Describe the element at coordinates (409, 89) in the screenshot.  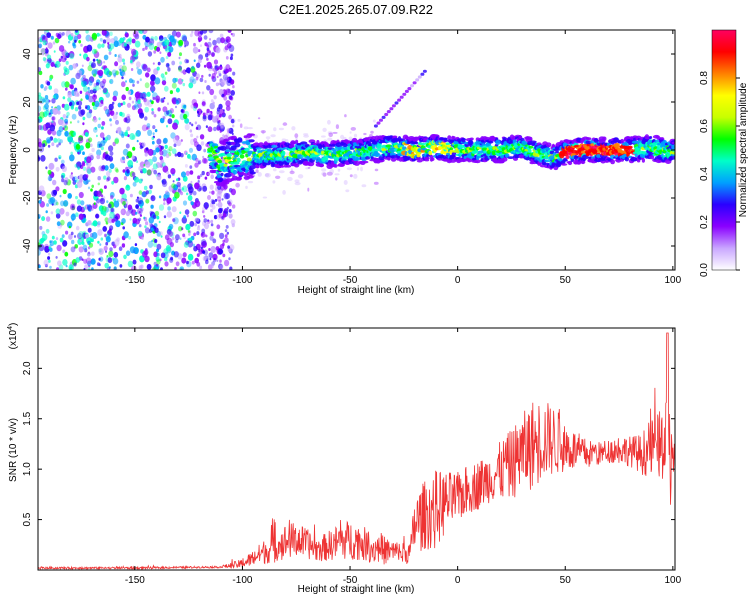
I see `streak-blob` at that location.